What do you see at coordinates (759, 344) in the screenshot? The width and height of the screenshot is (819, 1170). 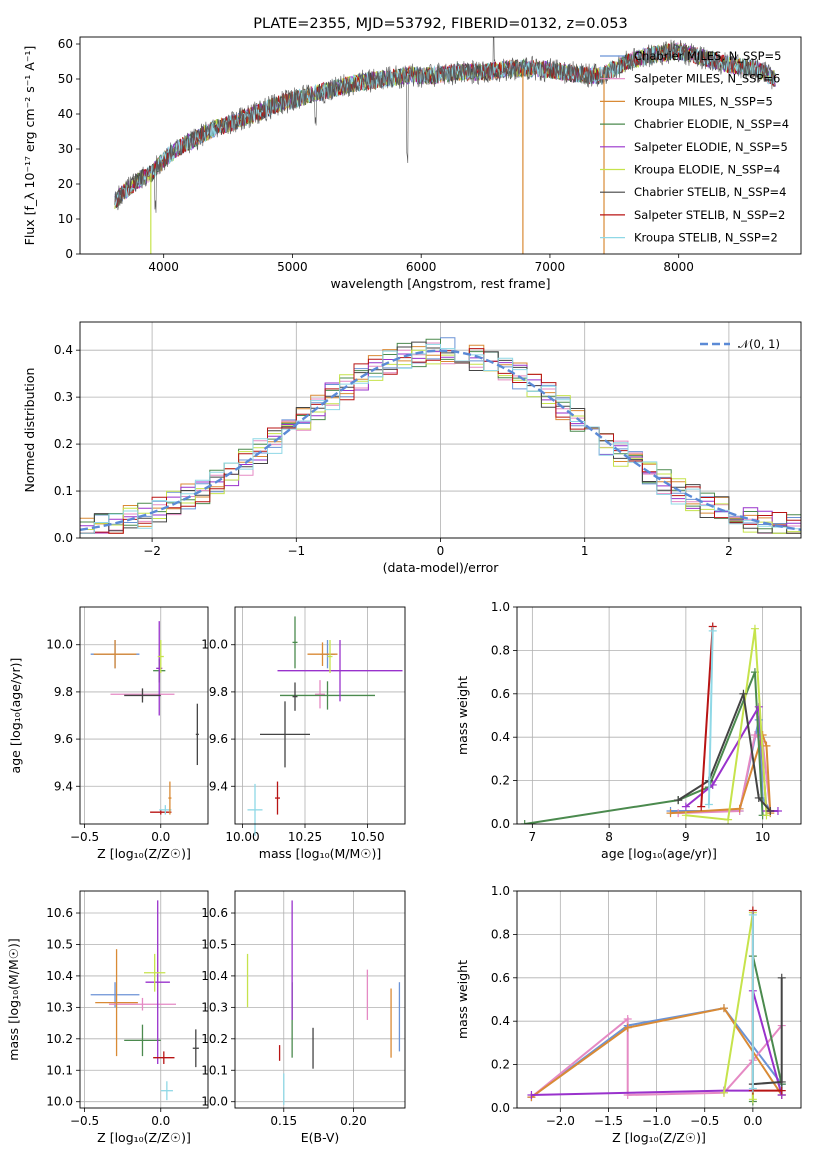 I see `legend-entry: 𝒩(0, 1)` at bounding box center [759, 344].